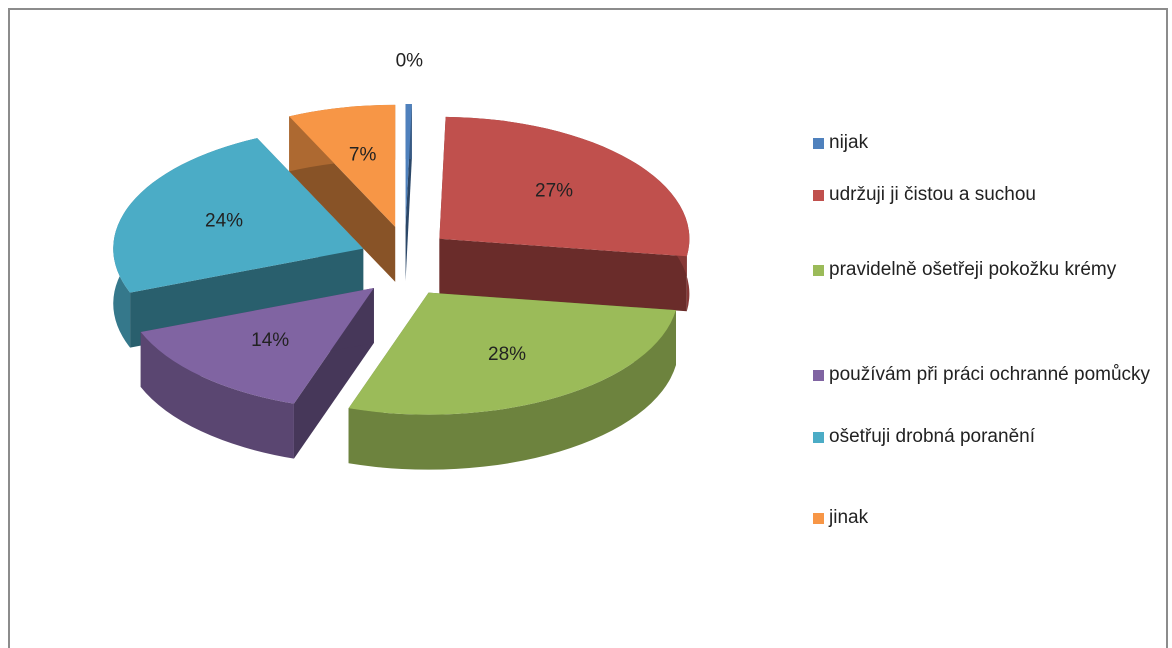  Describe the element at coordinates (849, 517) in the screenshot. I see `legend-label: jinak` at that location.